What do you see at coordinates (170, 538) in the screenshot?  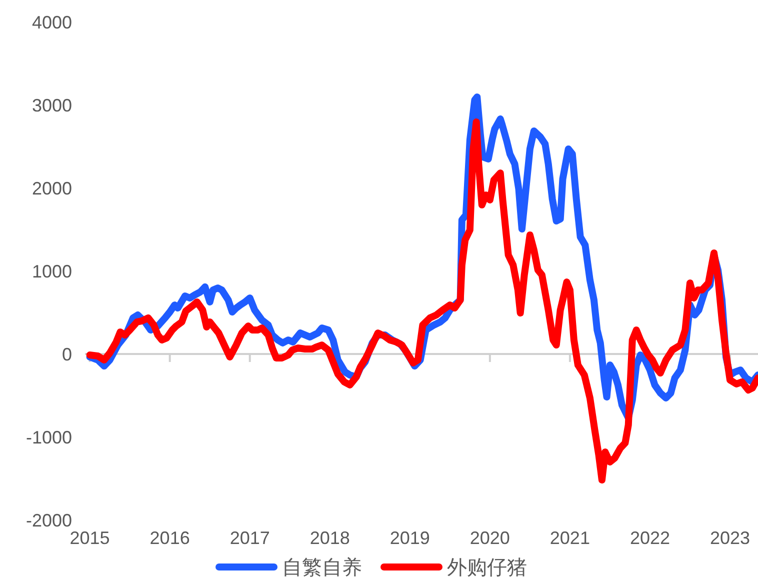 I see `x-tick-label: 2016` at bounding box center [170, 538].